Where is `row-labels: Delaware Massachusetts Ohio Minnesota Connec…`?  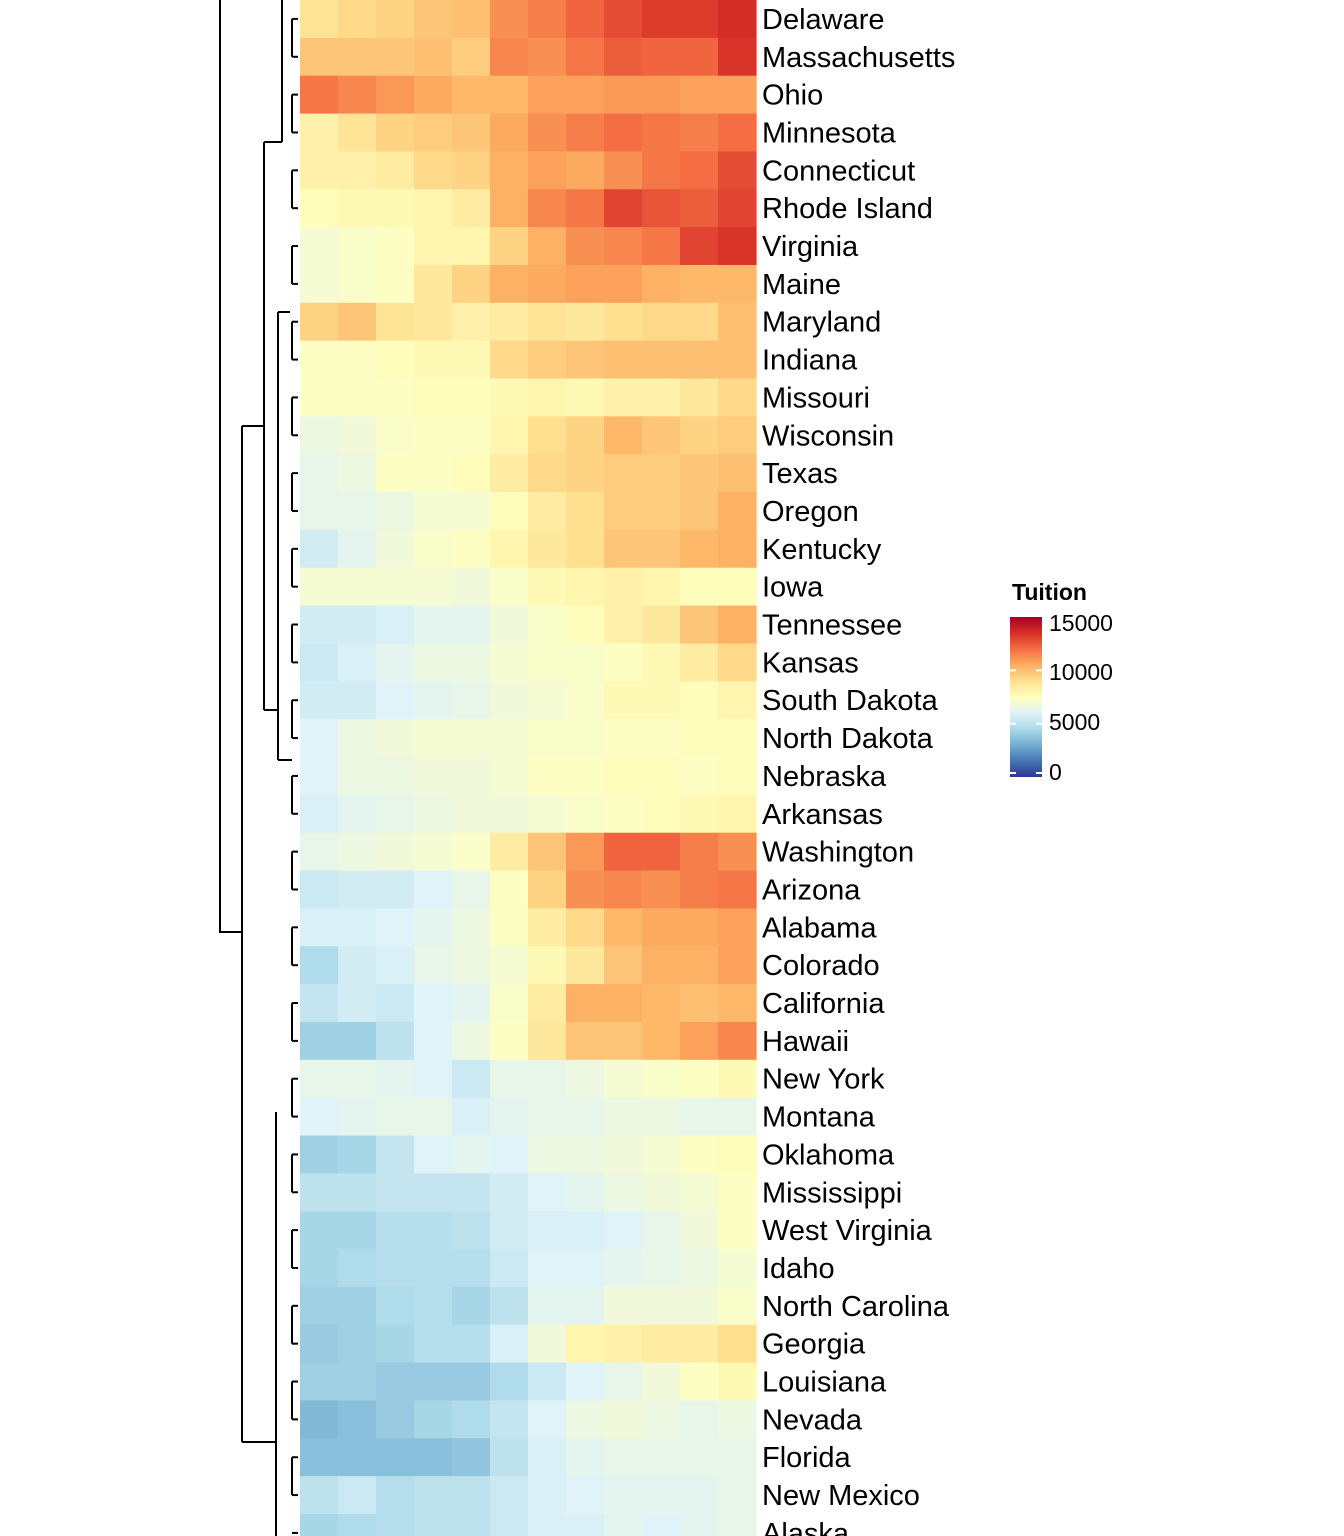
row-labels: Delaware Massachusetts Ohio Minnesota Connec… is located at coordinates (858, 770).